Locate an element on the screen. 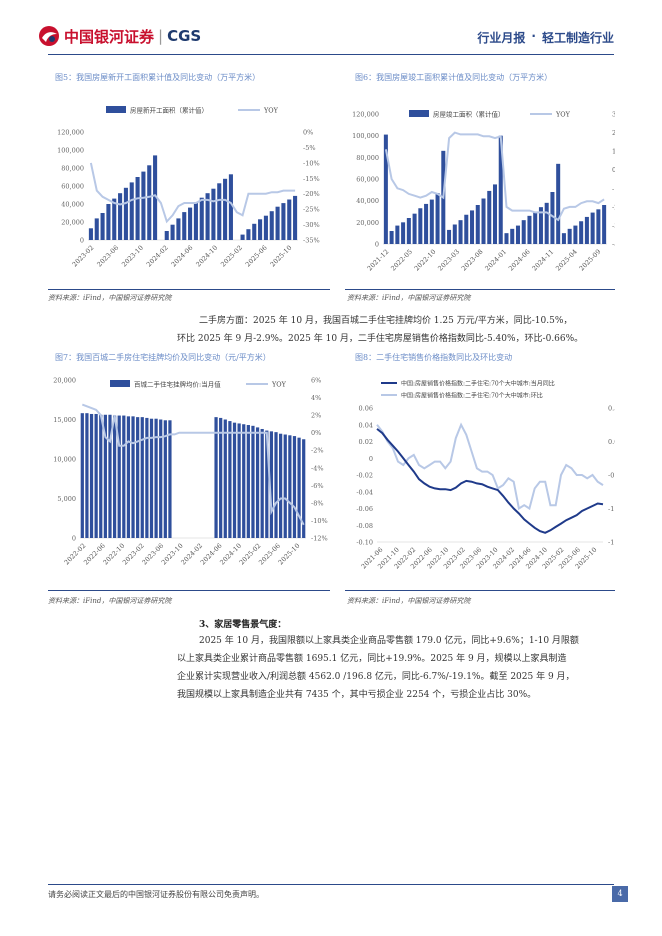 The image size is (662, 936). logo-en: CGS is located at coordinates (184, 36).